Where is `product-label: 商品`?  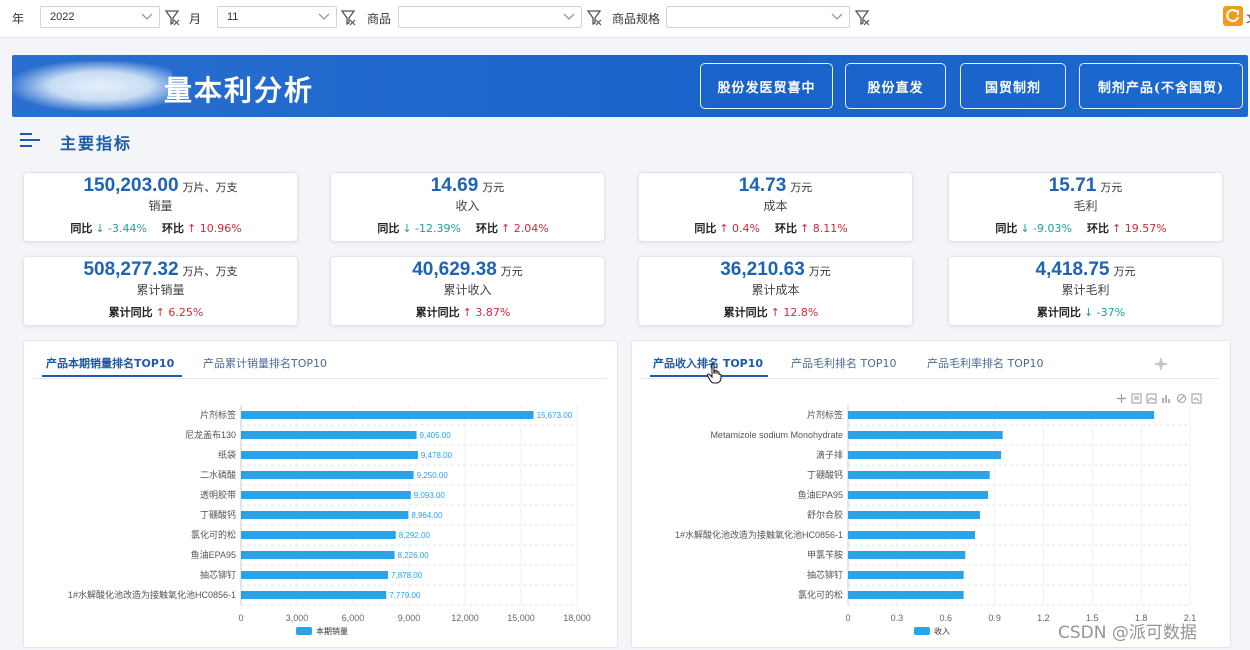
product-label: 商品 is located at coordinates (379, 19).